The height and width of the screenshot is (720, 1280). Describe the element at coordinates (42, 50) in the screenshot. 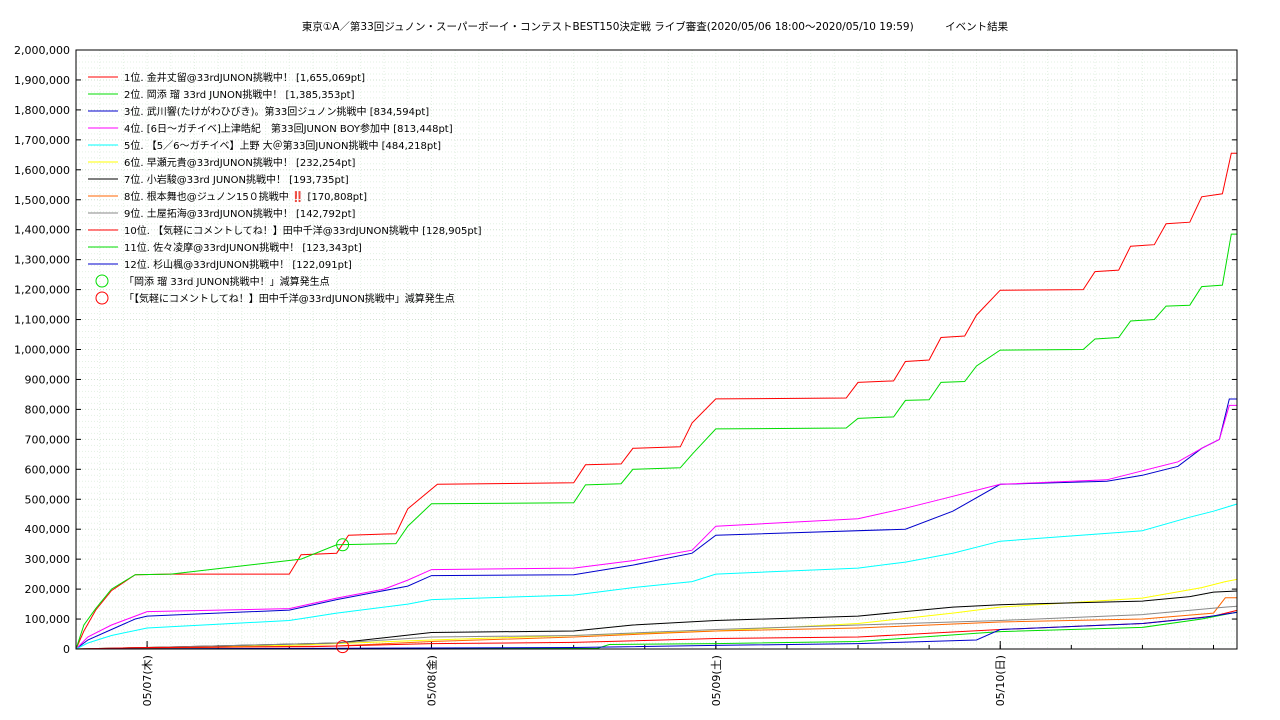

I see `y-tick-label: 2,000,000` at that location.